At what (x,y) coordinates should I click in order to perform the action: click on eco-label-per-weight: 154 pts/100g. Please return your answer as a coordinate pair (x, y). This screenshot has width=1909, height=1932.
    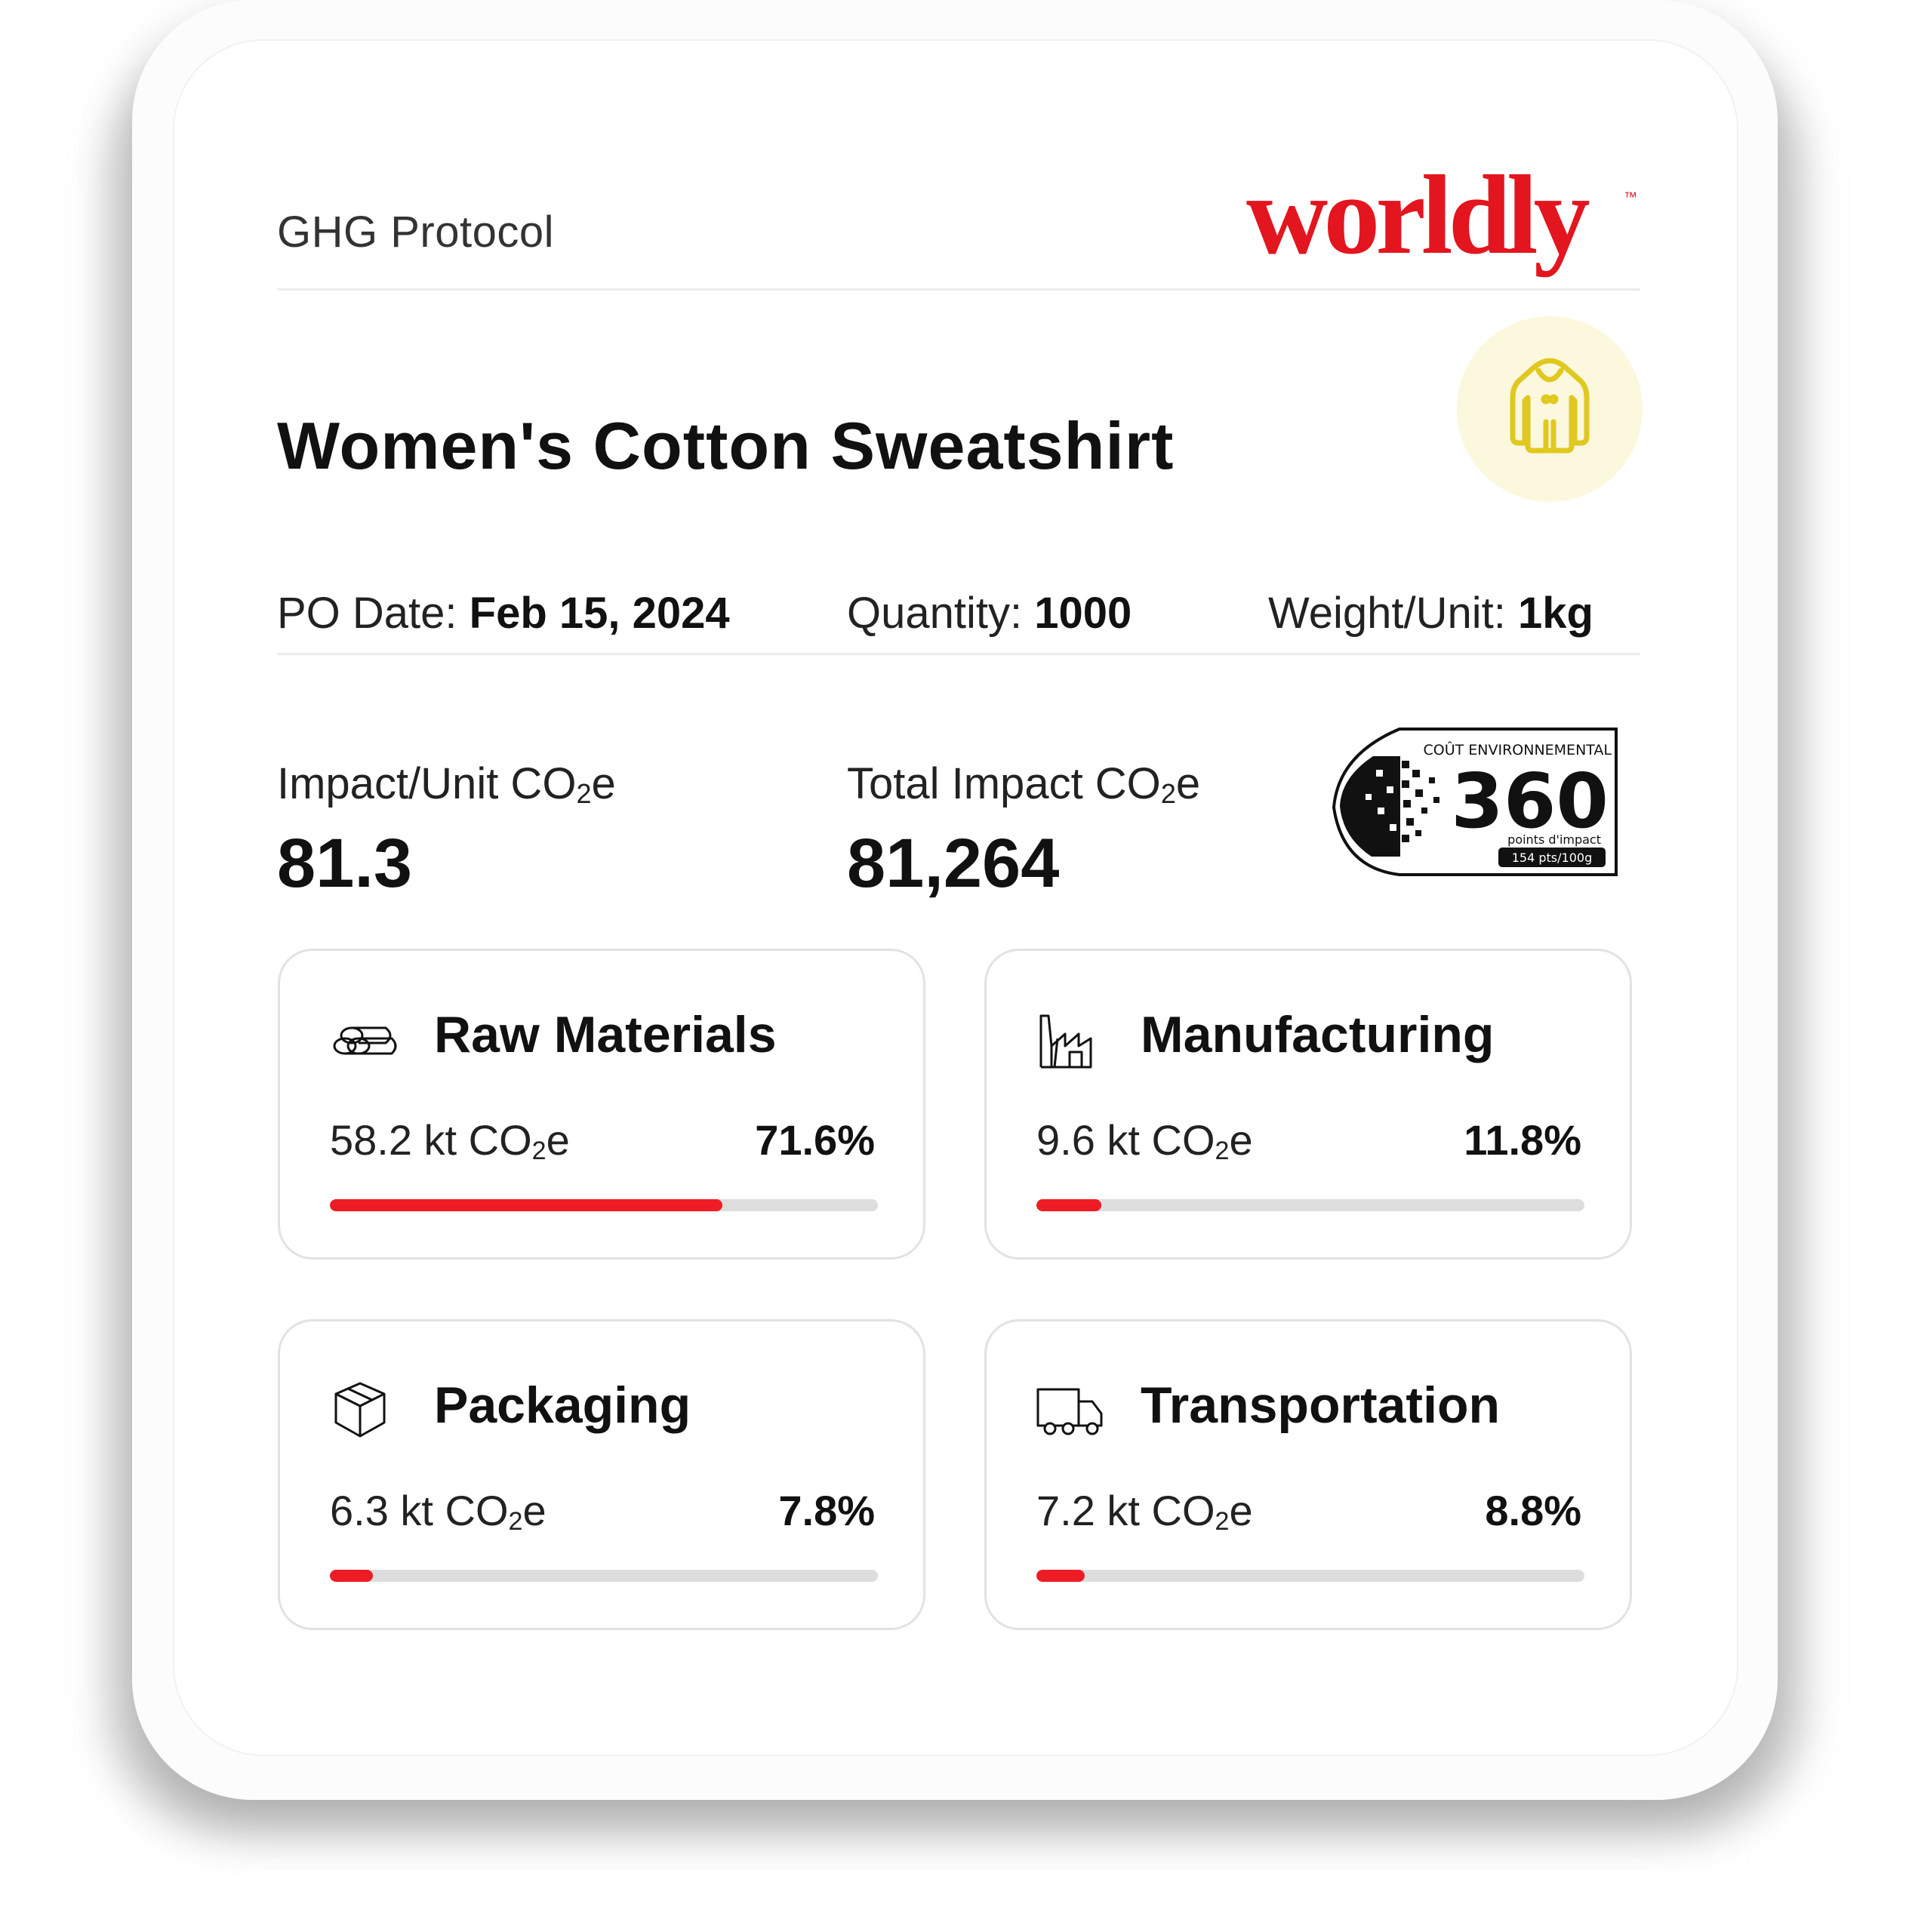
    Looking at the image, I should click on (1552, 858).